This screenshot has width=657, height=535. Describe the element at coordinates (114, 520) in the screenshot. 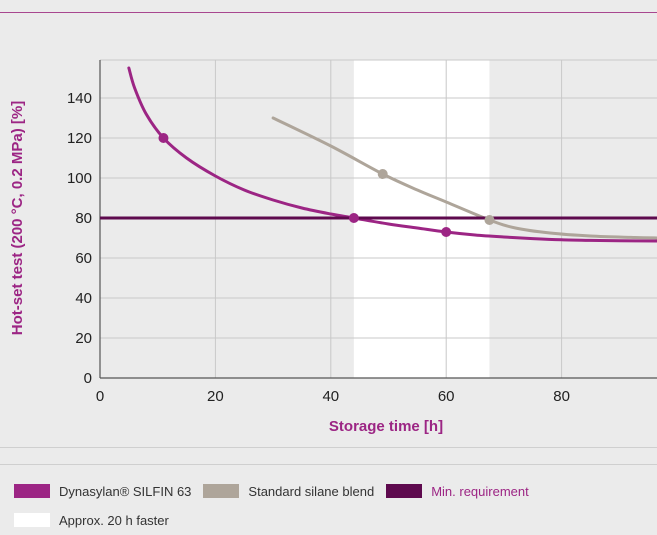

I see `legend-label-band: Approx. 20 h faster` at that location.